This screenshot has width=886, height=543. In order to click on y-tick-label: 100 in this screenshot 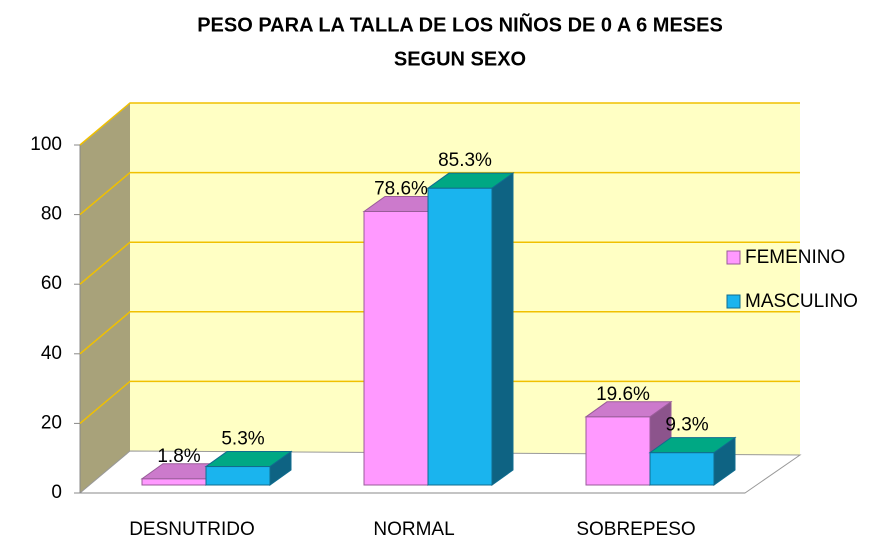, I will do `click(46, 144)`.